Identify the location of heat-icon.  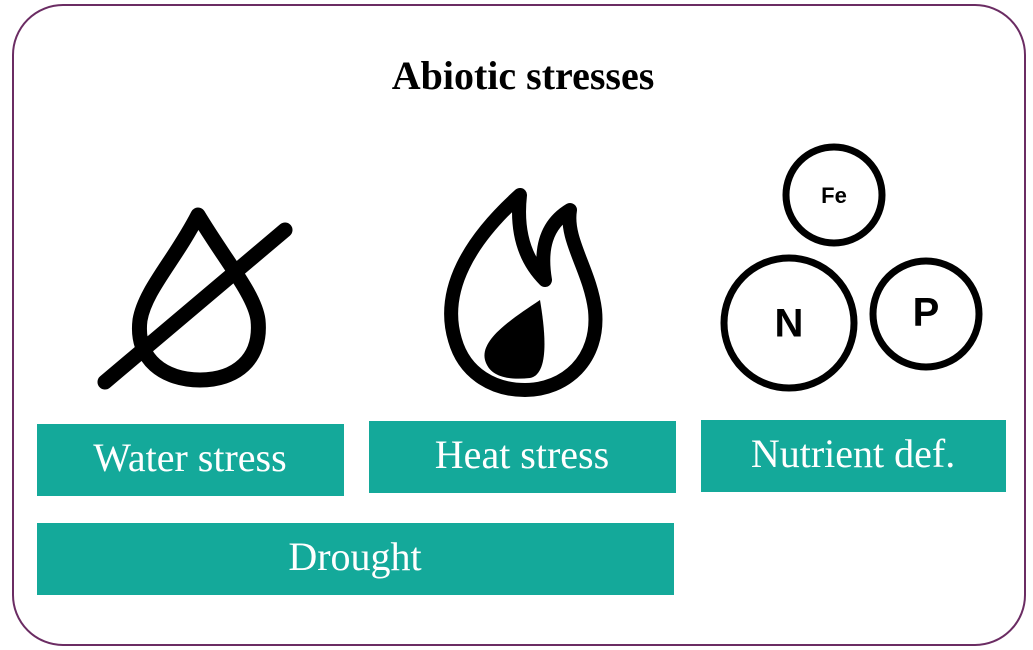
(523, 292).